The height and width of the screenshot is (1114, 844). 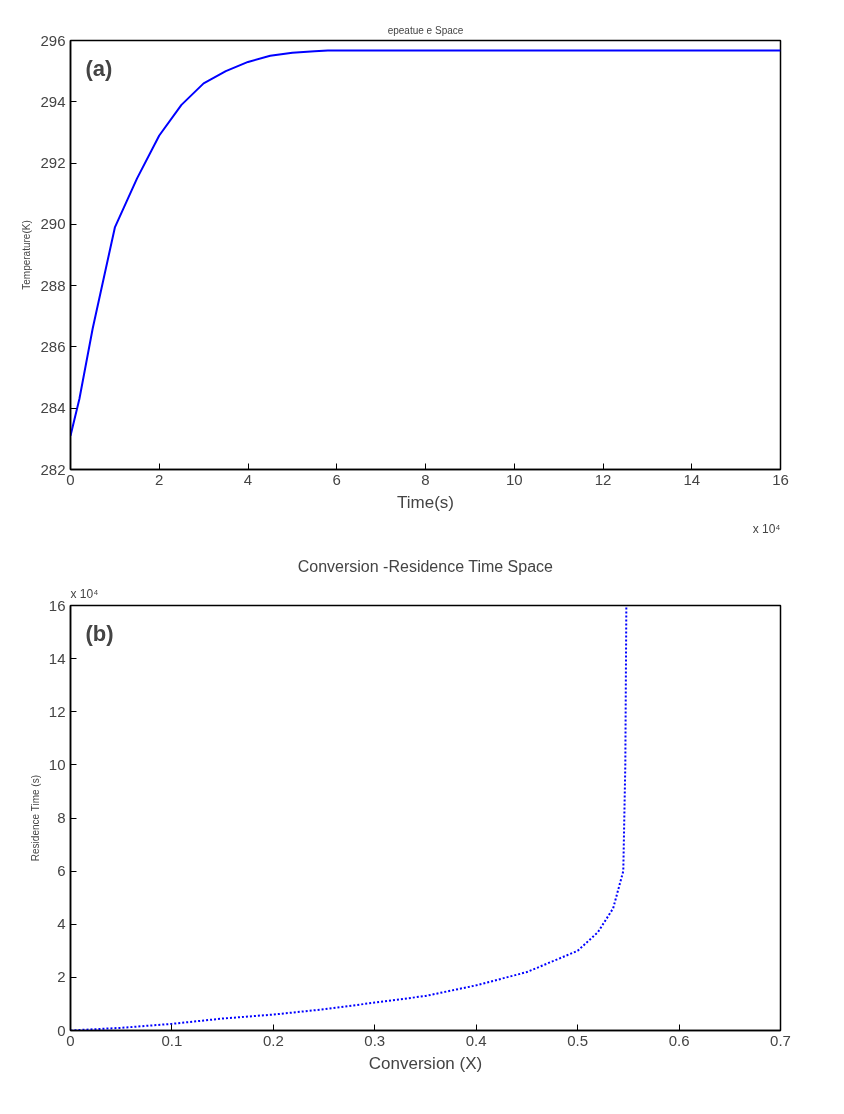 I want to click on y-tick-label: 294, so click(x=53, y=101).